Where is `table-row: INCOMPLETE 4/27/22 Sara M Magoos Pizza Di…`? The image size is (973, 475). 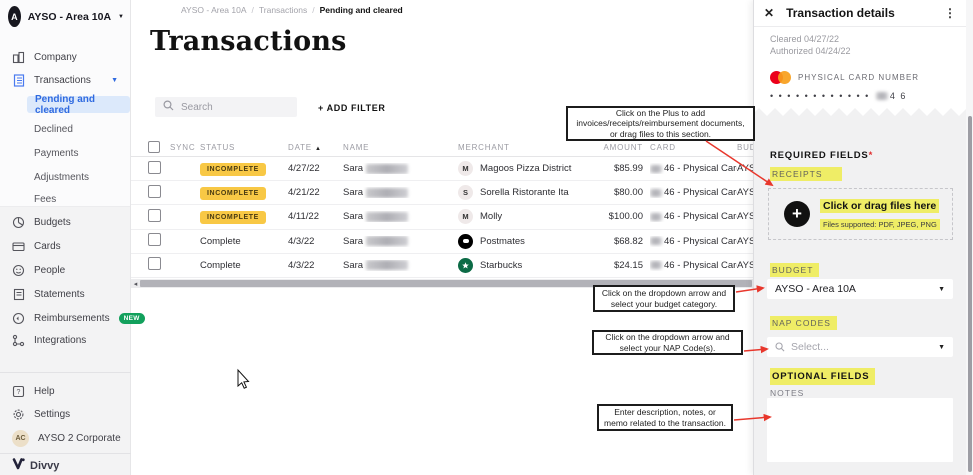
table-row: INCOMPLETE 4/27/22 Sara M Magoos Pizza Di… is located at coordinates (442, 169).